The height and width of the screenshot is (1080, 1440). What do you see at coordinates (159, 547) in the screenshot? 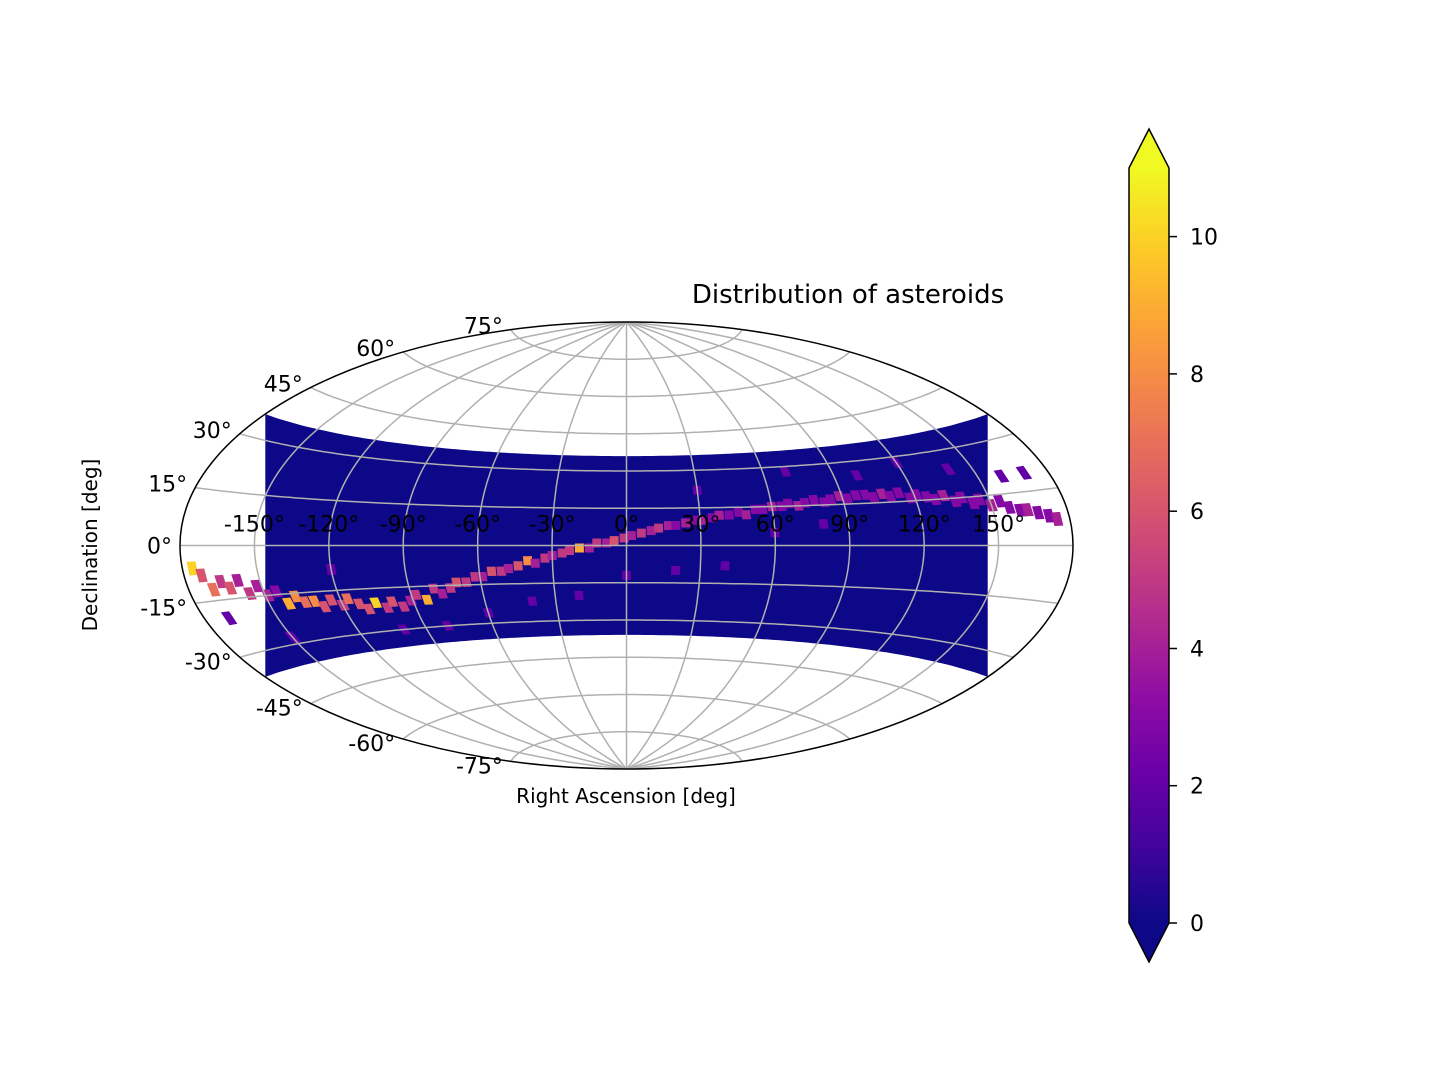
I see `y-tick-label: 0°` at bounding box center [159, 547].